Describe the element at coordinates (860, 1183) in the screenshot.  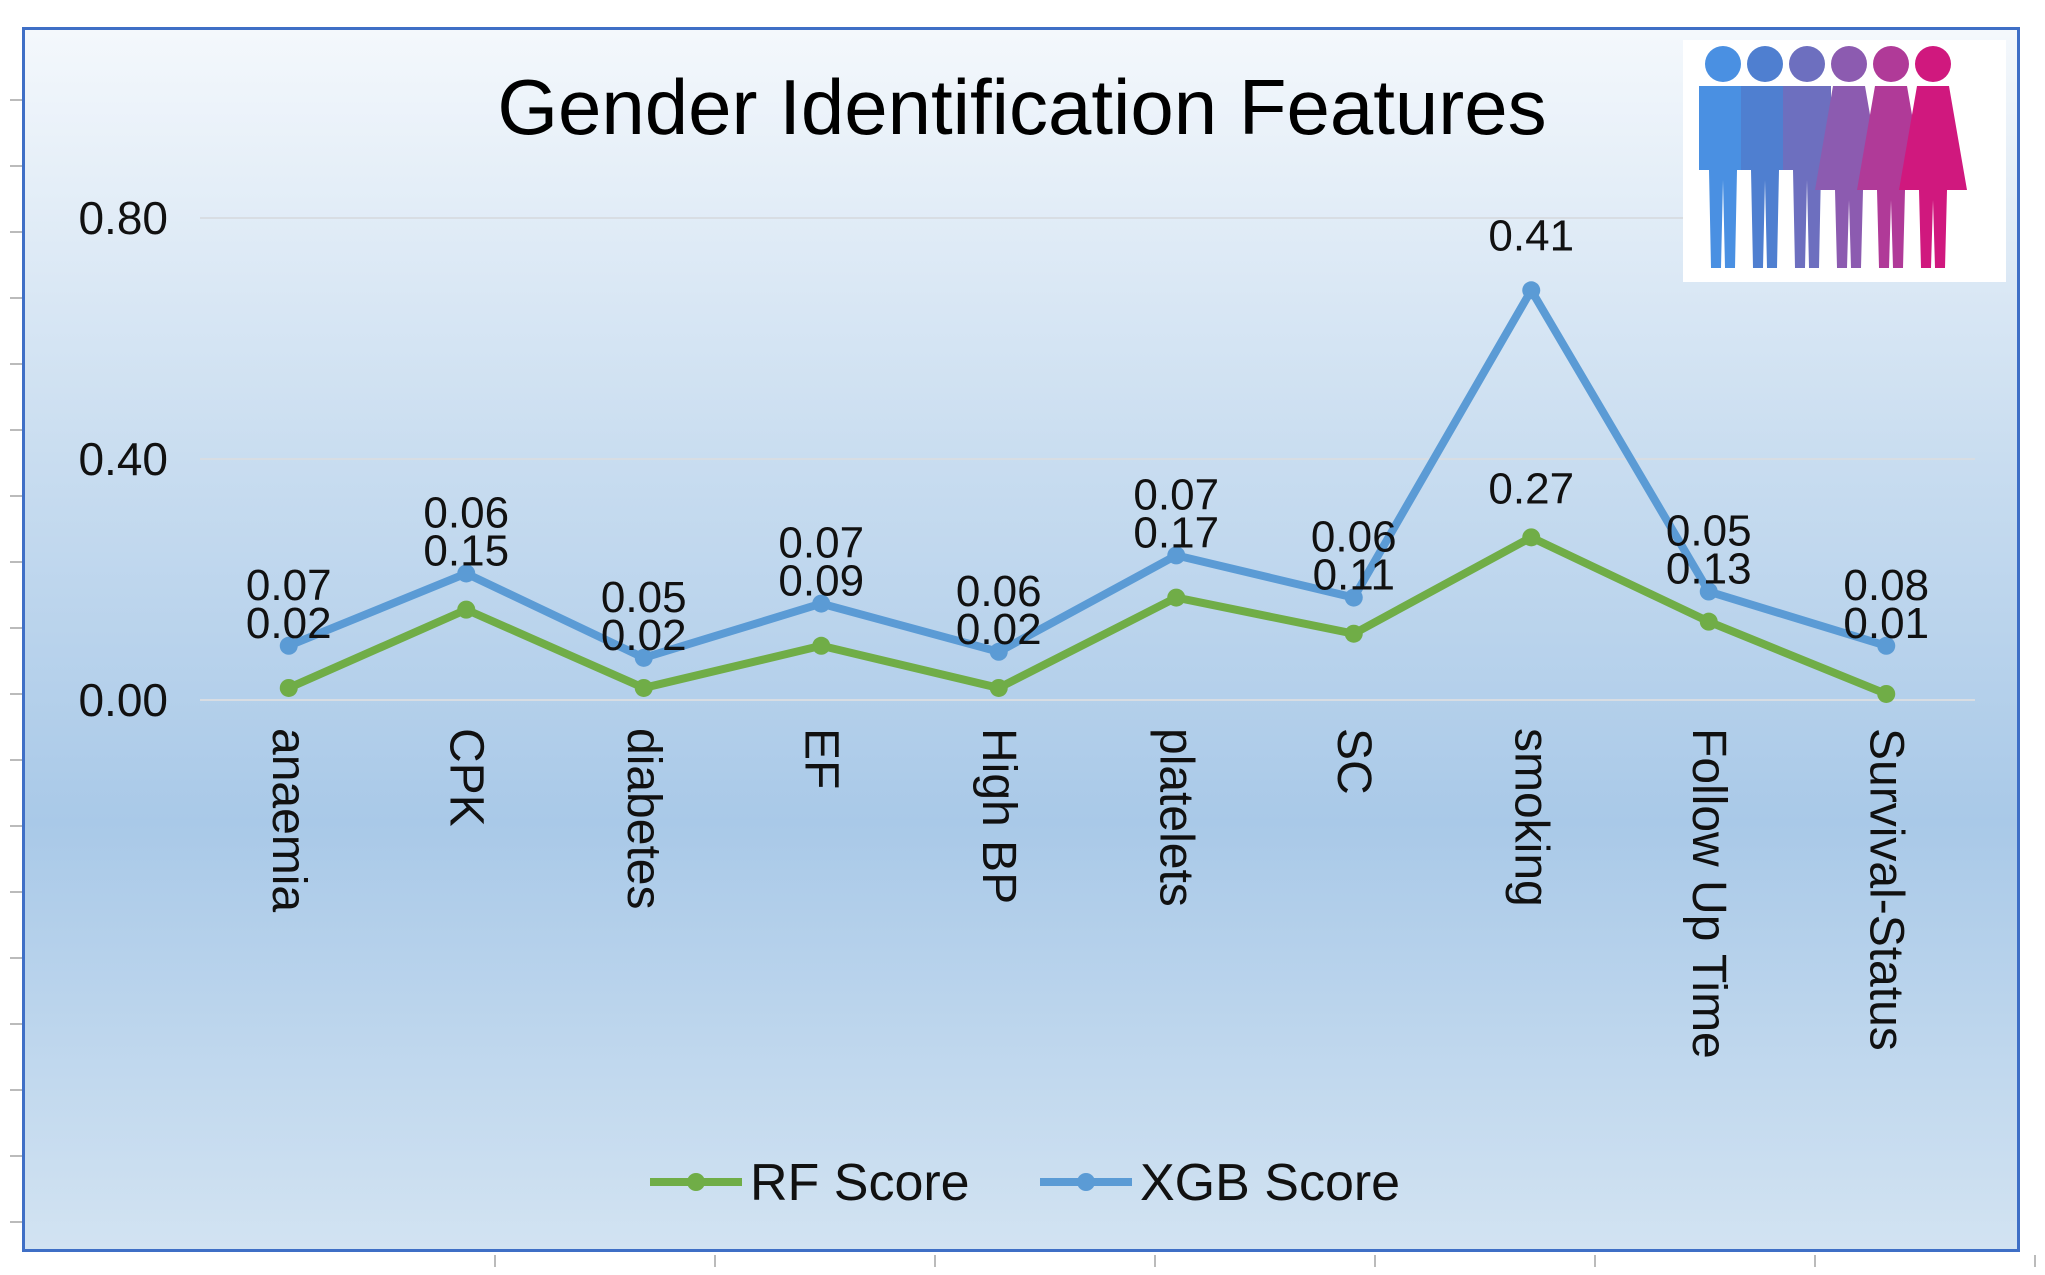
I see `legend-label: RF Score` at that location.